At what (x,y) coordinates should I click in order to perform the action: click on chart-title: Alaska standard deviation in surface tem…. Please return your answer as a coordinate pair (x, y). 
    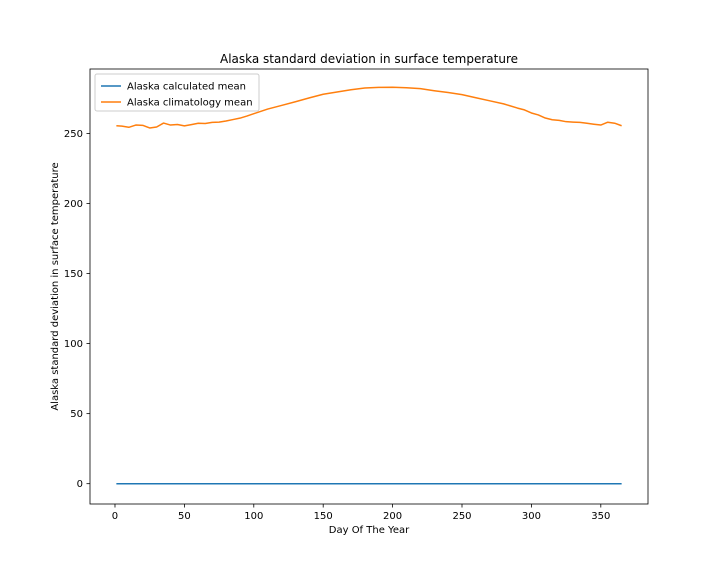
    Looking at the image, I should click on (369, 59).